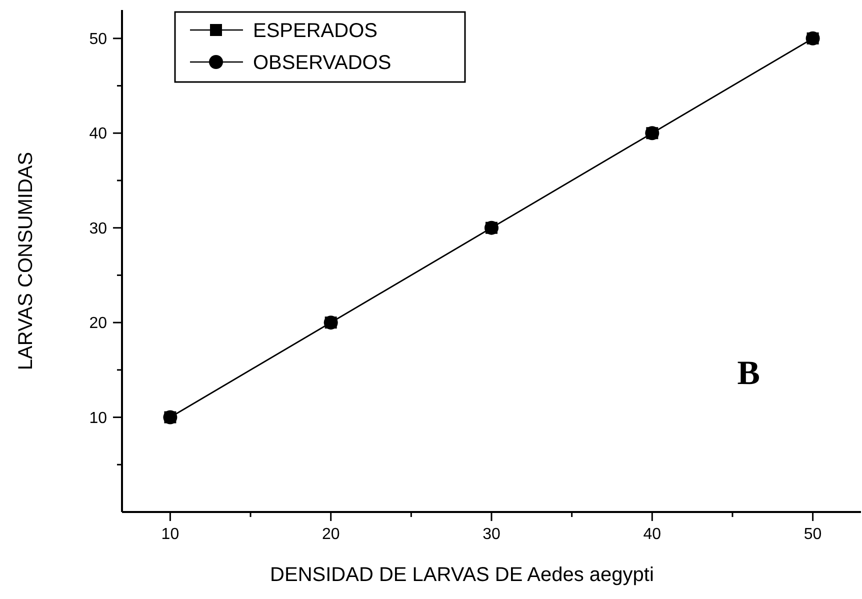  What do you see at coordinates (748, 373) in the screenshot?
I see `annotation: B` at bounding box center [748, 373].